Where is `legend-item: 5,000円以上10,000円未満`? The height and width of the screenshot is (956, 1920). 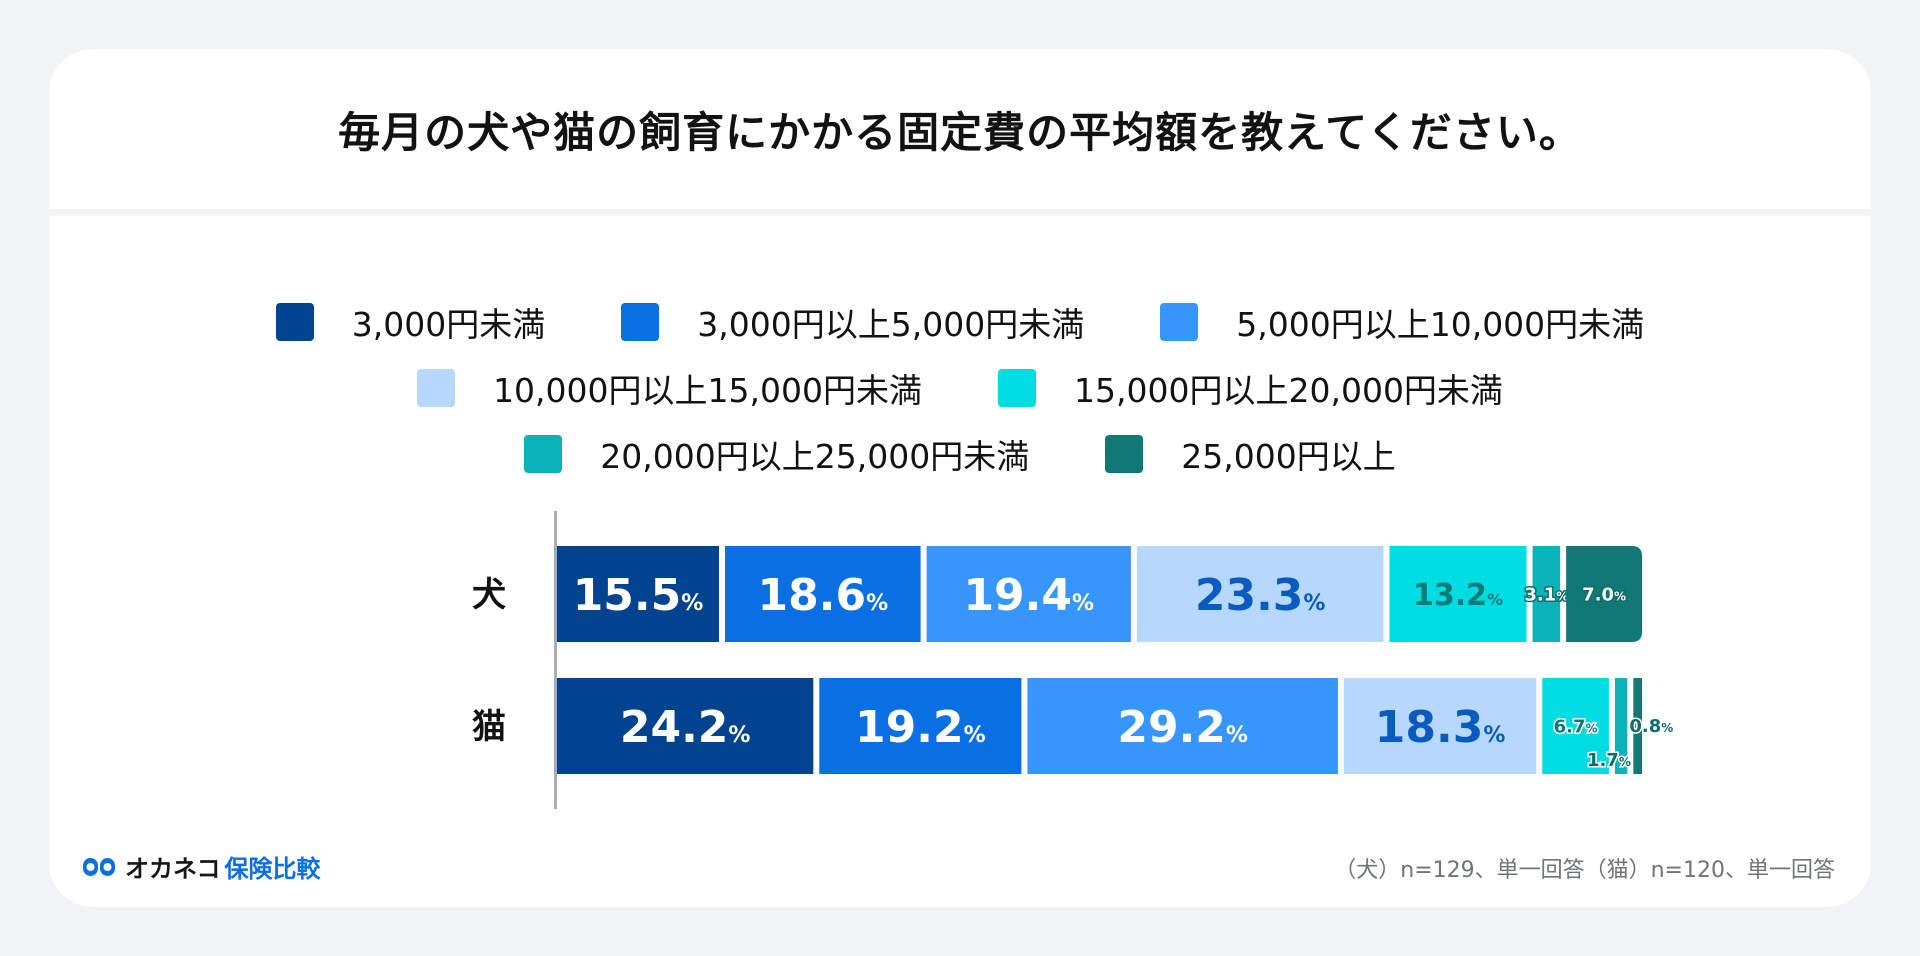
legend-item: 5,000円以上10,000円未満 is located at coordinates (1402, 322).